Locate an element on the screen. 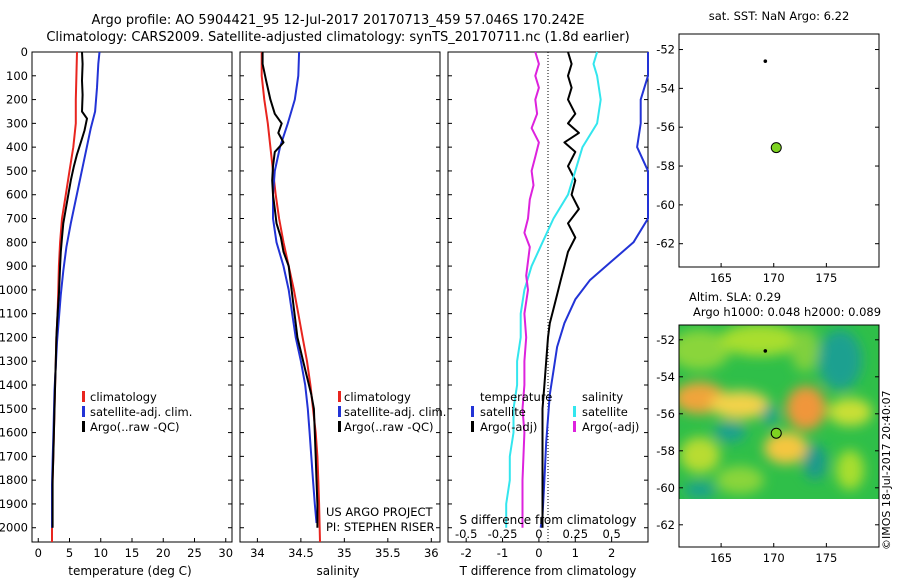 This screenshot has height=580, width=900. depth-tick-label: 1400 is located at coordinates (14, 385).